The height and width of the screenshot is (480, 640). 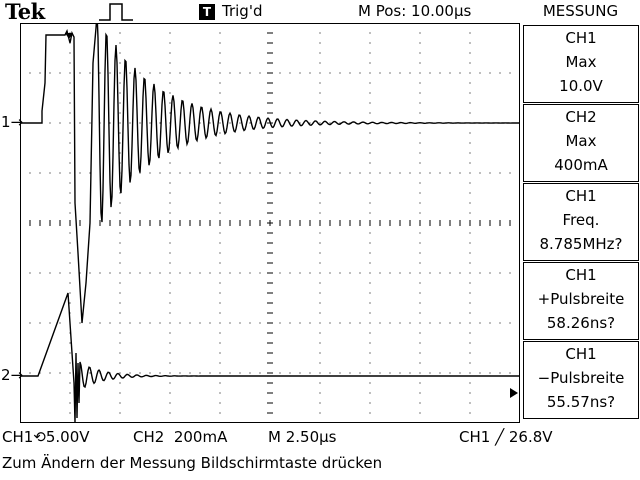 I want to click on measurement-type: Freq., so click(x=581, y=220).